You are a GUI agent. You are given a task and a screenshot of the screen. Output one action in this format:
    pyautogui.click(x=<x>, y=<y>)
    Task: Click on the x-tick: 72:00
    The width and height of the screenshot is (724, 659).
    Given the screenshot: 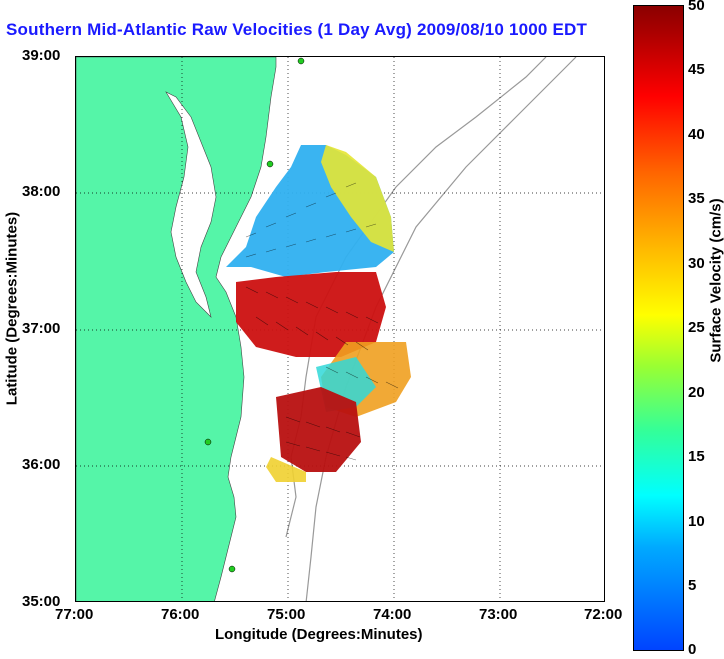 What is the action you would take?
    pyautogui.click(x=603, y=614)
    